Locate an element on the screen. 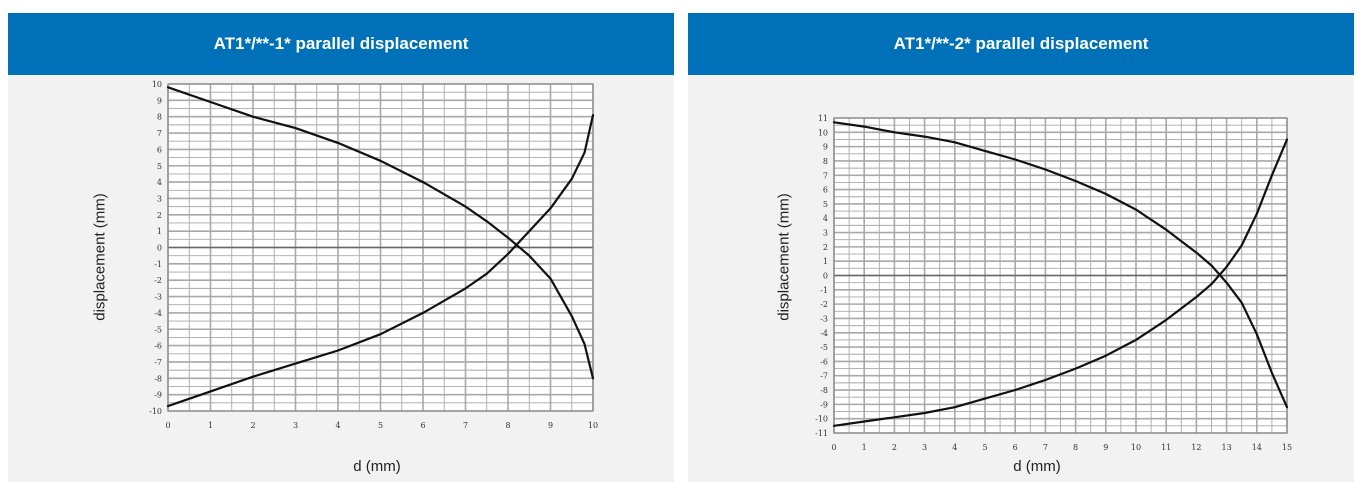 The image size is (1362, 482). x-tick-label: 14 is located at coordinates (1257, 447).